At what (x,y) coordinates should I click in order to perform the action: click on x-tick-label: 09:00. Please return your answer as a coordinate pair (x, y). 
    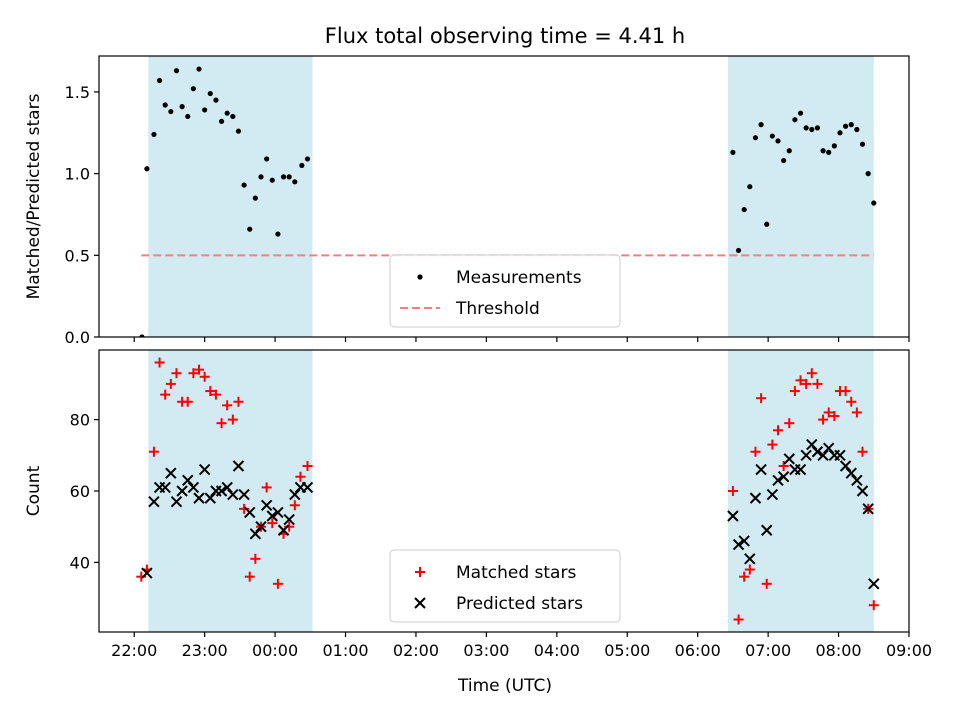
    Looking at the image, I should click on (909, 650).